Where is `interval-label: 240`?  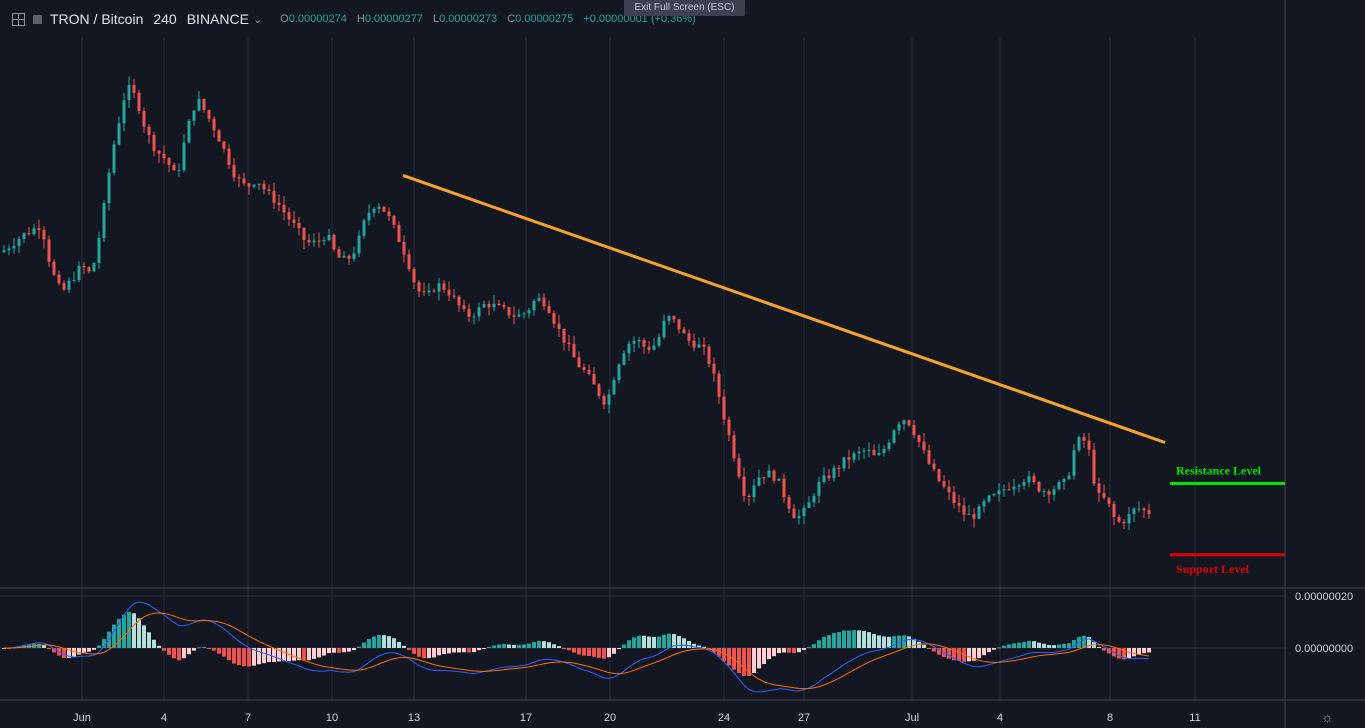 interval-label: 240 is located at coordinates (165, 19).